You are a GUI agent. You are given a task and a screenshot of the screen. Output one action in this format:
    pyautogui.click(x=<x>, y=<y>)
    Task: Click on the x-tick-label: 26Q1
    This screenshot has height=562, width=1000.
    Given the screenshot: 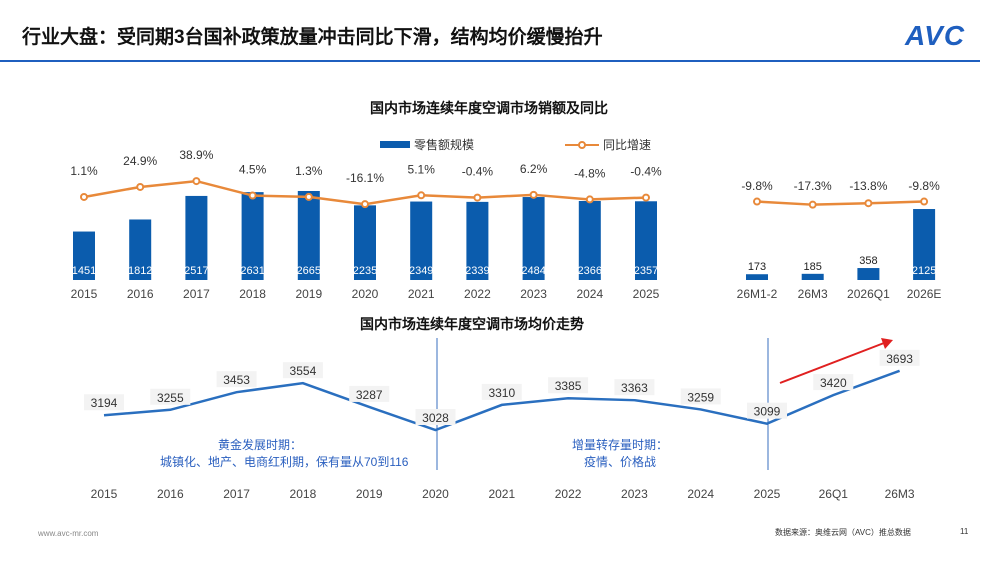 What is the action you would take?
    pyautogui.click(x=834, y=494)
    